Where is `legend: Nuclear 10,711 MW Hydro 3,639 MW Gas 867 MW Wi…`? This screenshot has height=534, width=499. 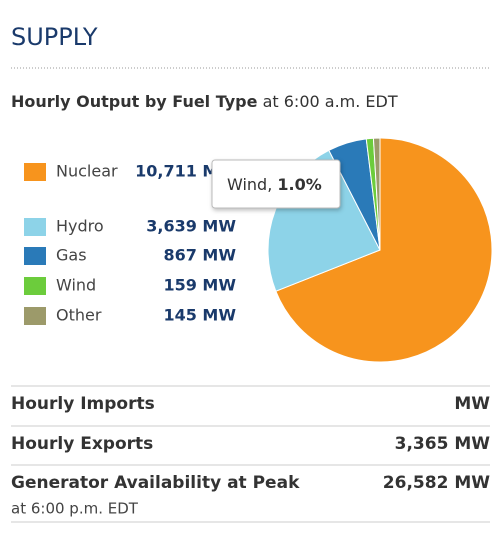
legend: Nuclear 10,711 MW Hydro 3,639 MW Gas 867 MW Wi… is located at coordinates (130, 243).